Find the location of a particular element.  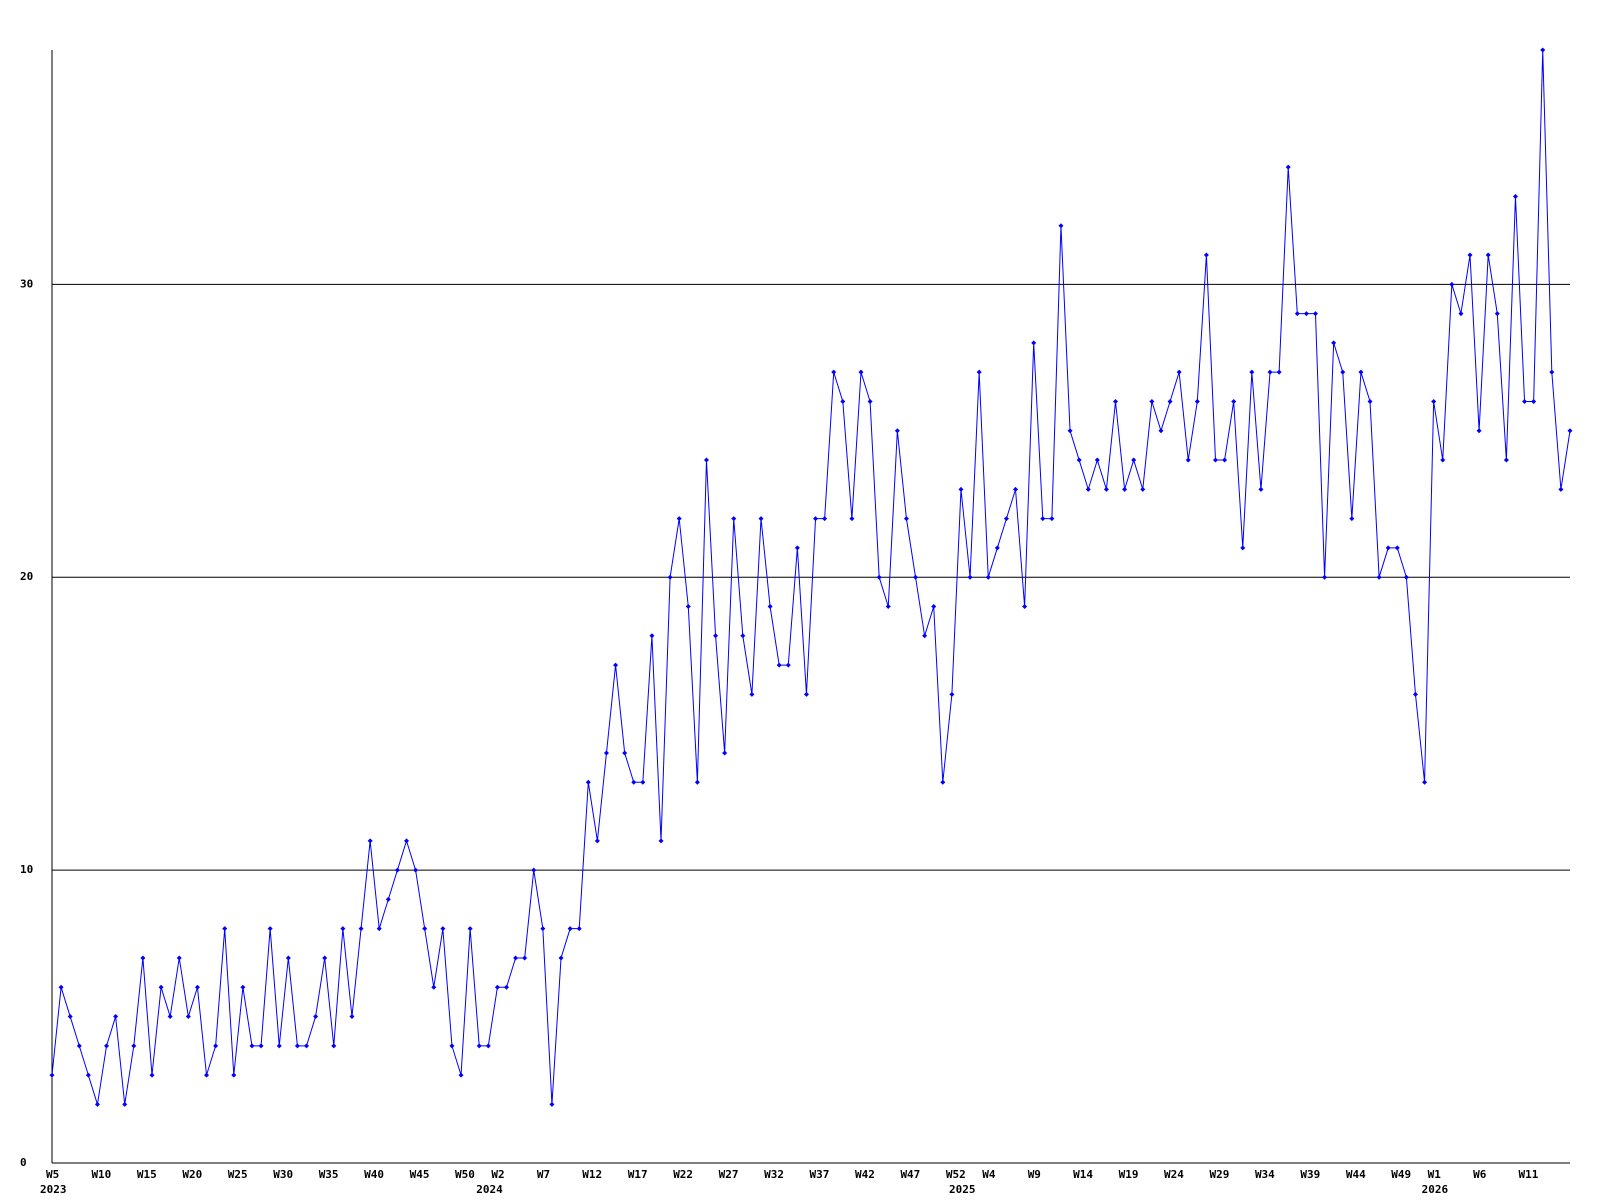

x-tick-label: W19 is located at coordinates (1129, 1174).